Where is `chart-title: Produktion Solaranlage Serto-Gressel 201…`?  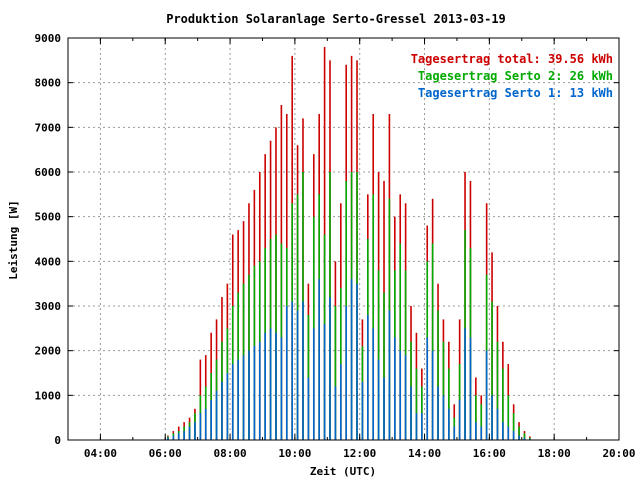
chart-title: Produktion Solaranlage Serto-Gressel 201… is located at coordinates (336, 19).